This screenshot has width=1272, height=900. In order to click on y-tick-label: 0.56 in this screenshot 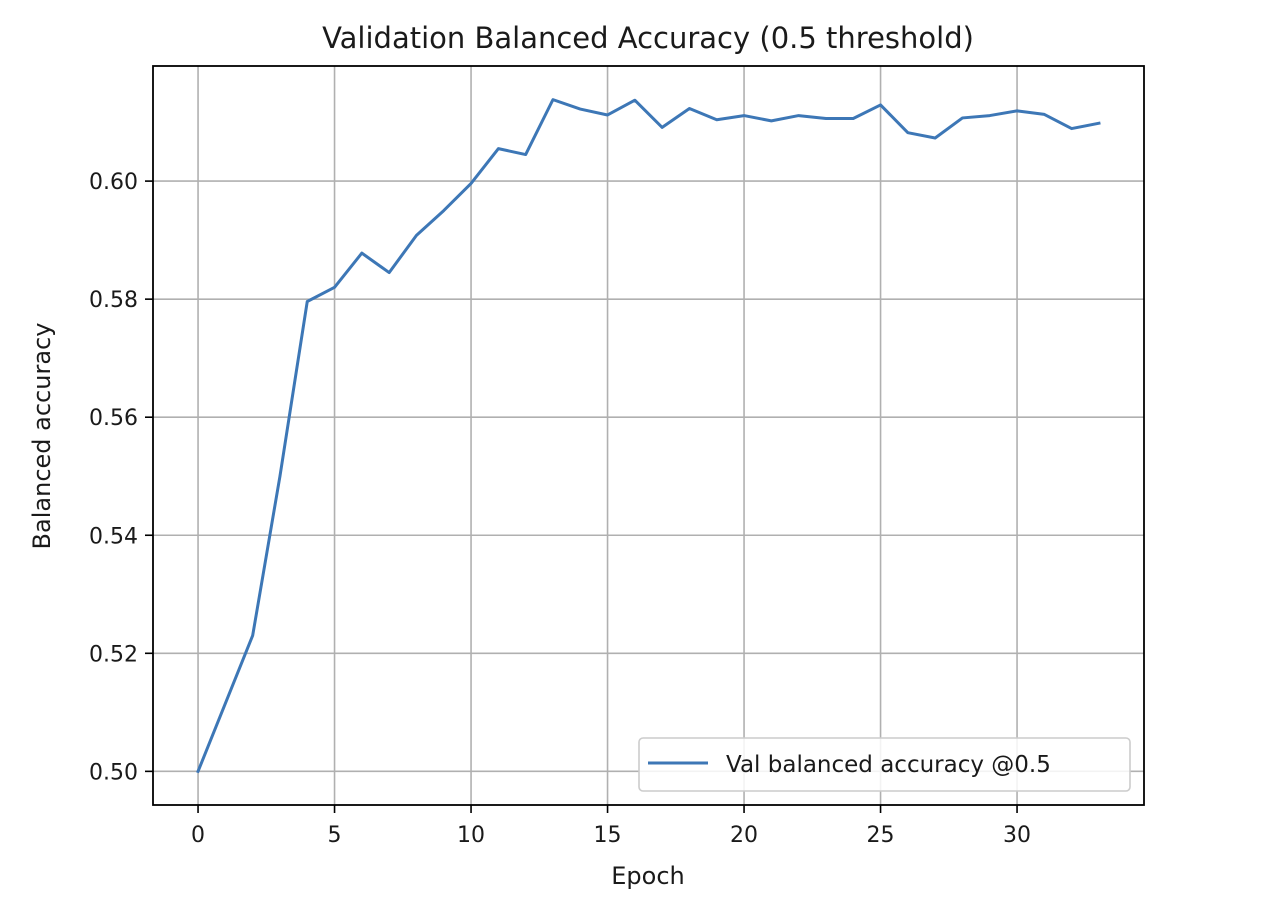, I will do `click(113, 418)`.